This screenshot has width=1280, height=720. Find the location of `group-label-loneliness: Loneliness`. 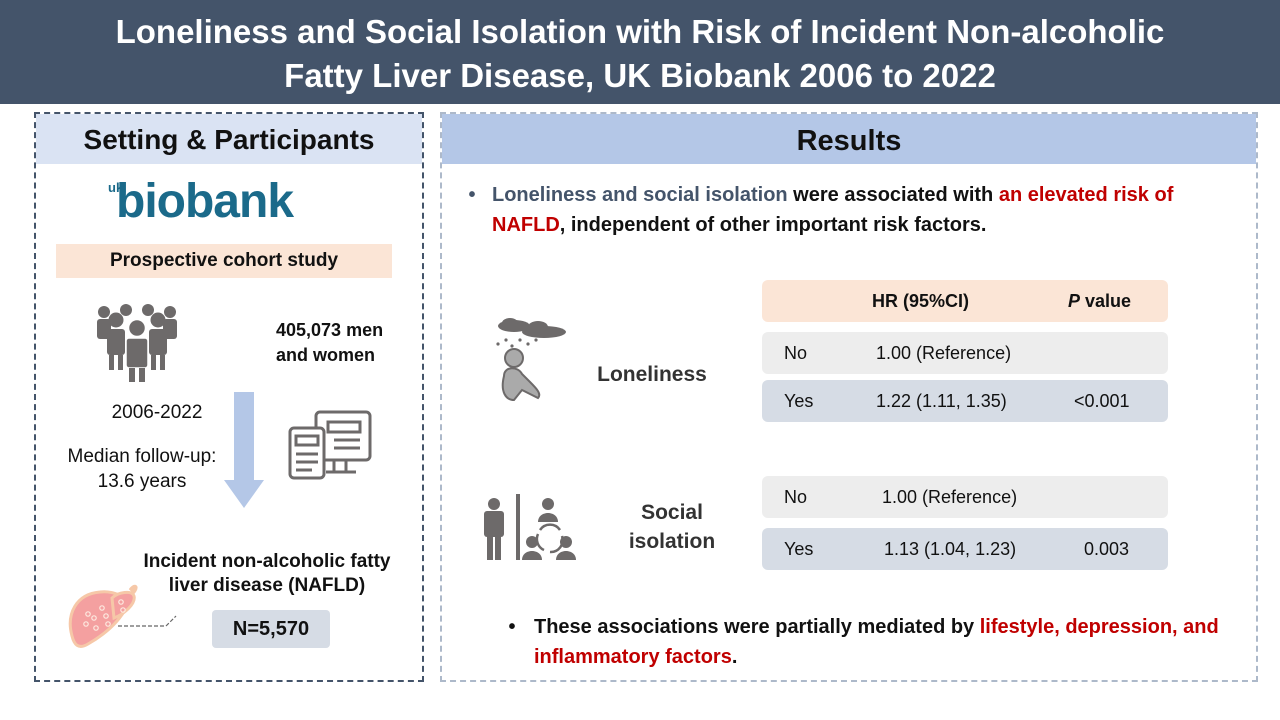

group-label-loneliness: Loneliness is located at coordinates (652, 374).